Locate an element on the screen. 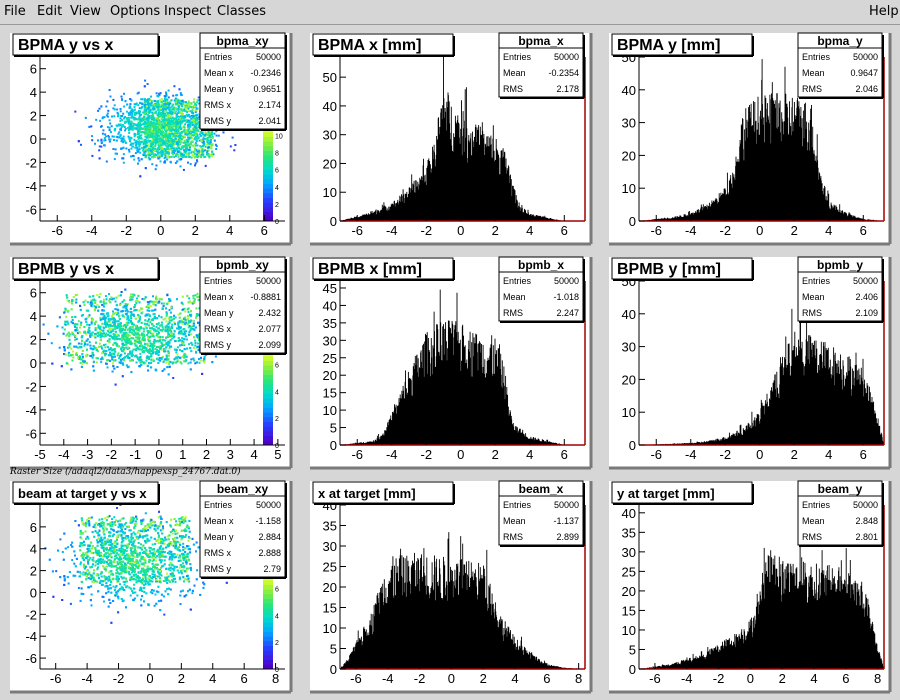 The image size is (900, 700). stats-title: bpma_y is located at coordinates (840, 41).